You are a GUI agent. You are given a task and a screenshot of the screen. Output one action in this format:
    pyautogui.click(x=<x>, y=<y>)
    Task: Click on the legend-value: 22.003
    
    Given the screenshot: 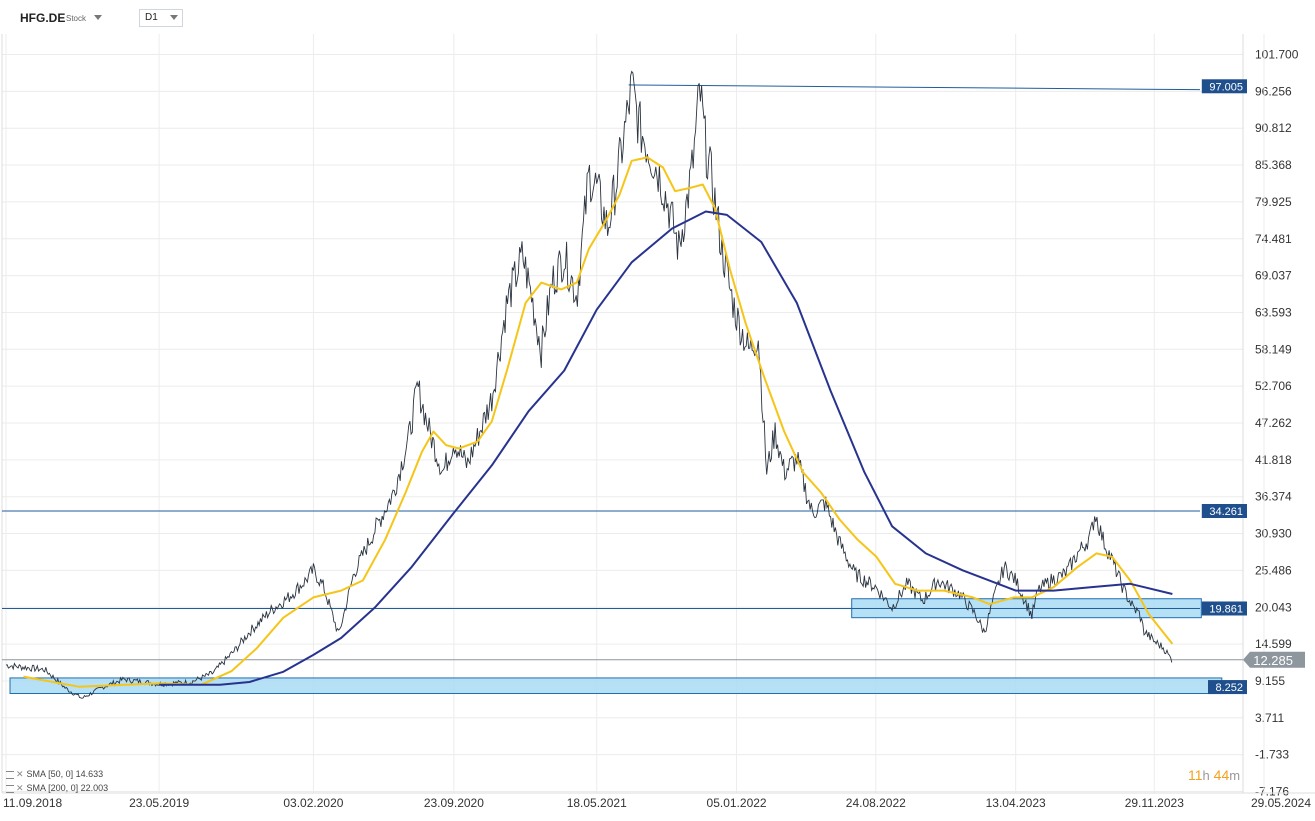 What is the action you would take?
    pyautogui.click(x=94, y=788)
    